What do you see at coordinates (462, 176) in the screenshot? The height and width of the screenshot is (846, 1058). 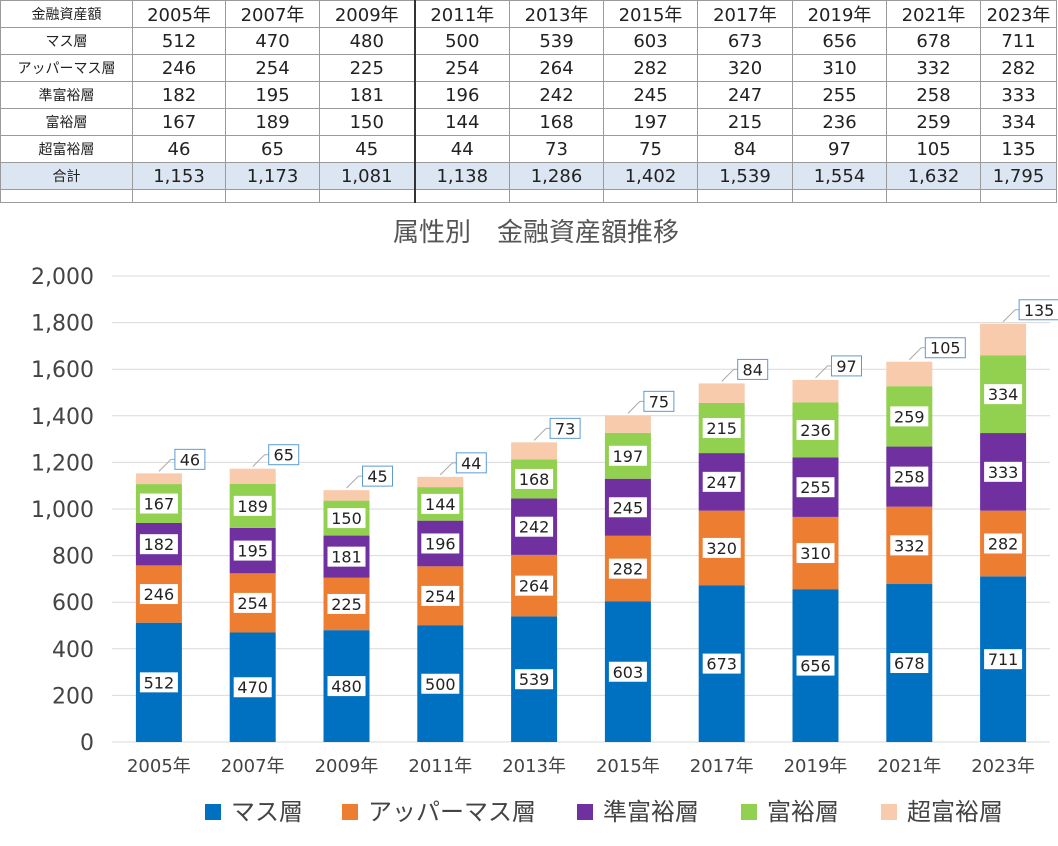 I see `total-cell: 1,138` at bounding box center [462, 176].